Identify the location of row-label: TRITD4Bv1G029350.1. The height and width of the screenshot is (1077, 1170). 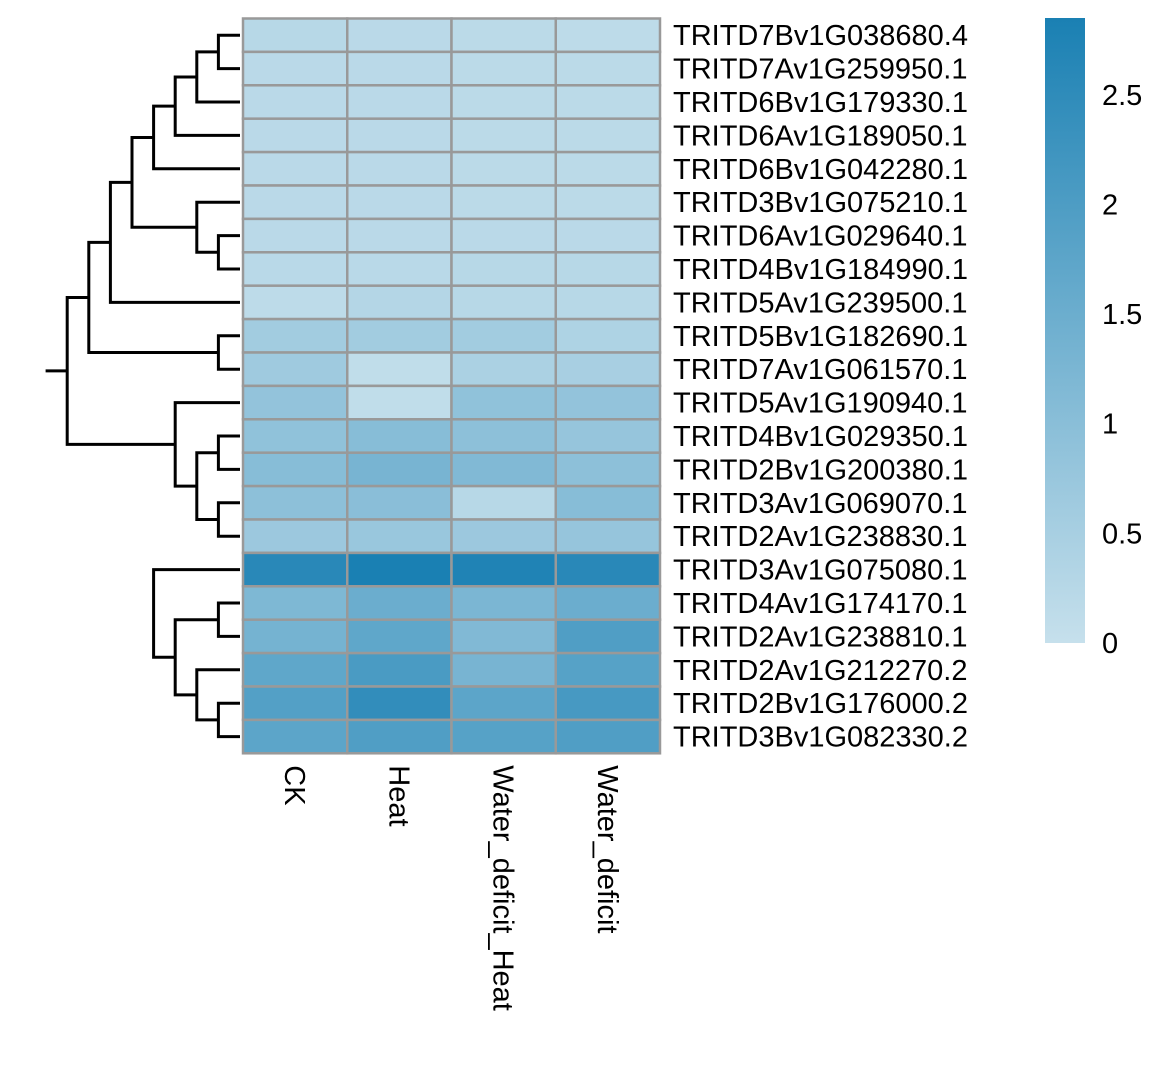
(820, 437).